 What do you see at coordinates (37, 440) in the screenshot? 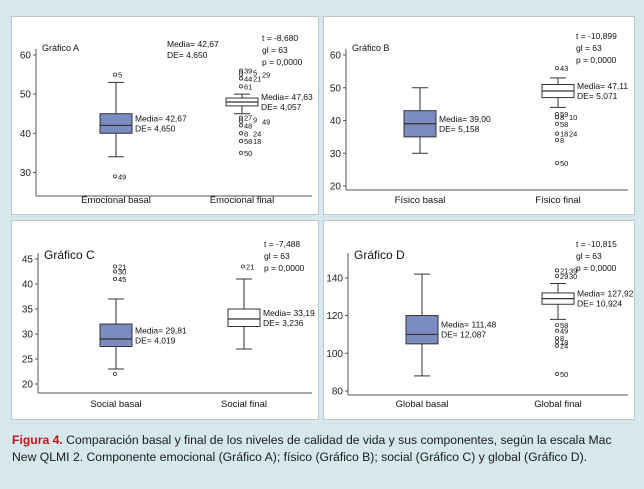
I see `caption-label: Figura 4.` at bounding box center [37, 440].